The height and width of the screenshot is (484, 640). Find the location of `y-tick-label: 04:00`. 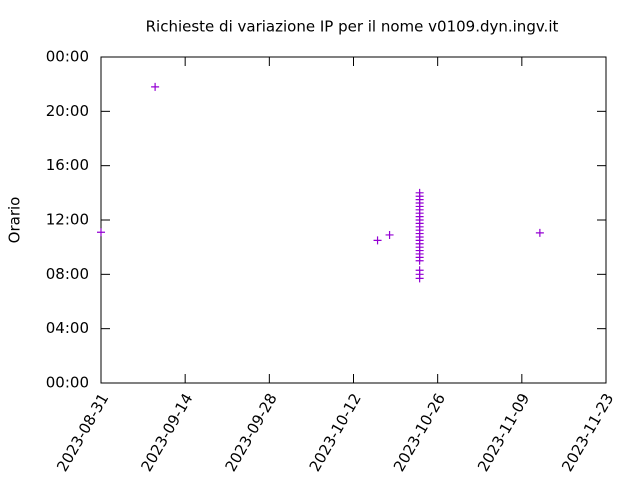

y-tick-label: 04:00 is located at coordinates (67, 328).